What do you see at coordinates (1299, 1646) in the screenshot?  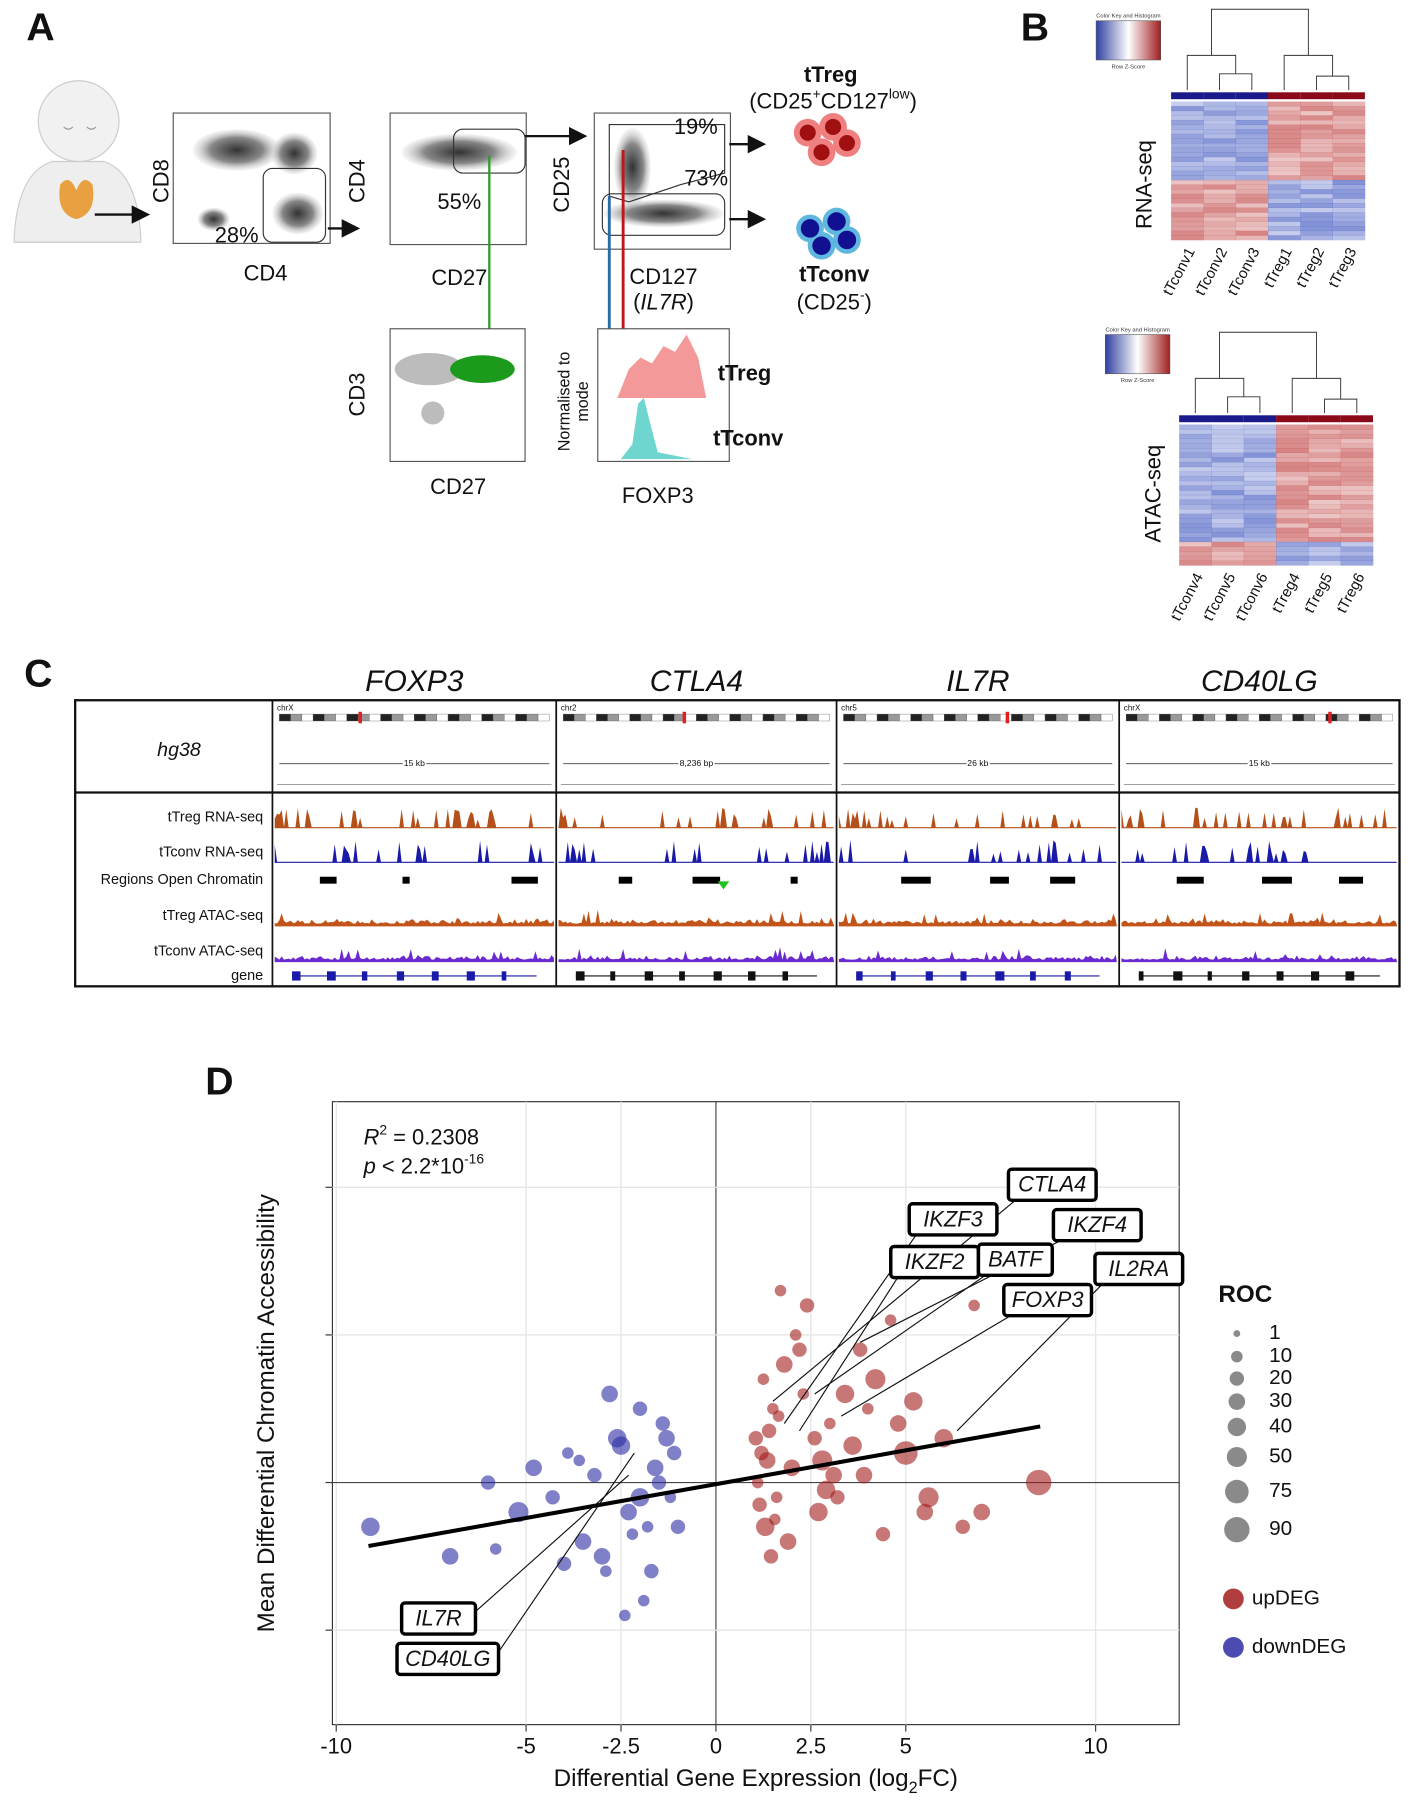 I see `legend-label: downDEG` at bounding box center [1299, 1646].